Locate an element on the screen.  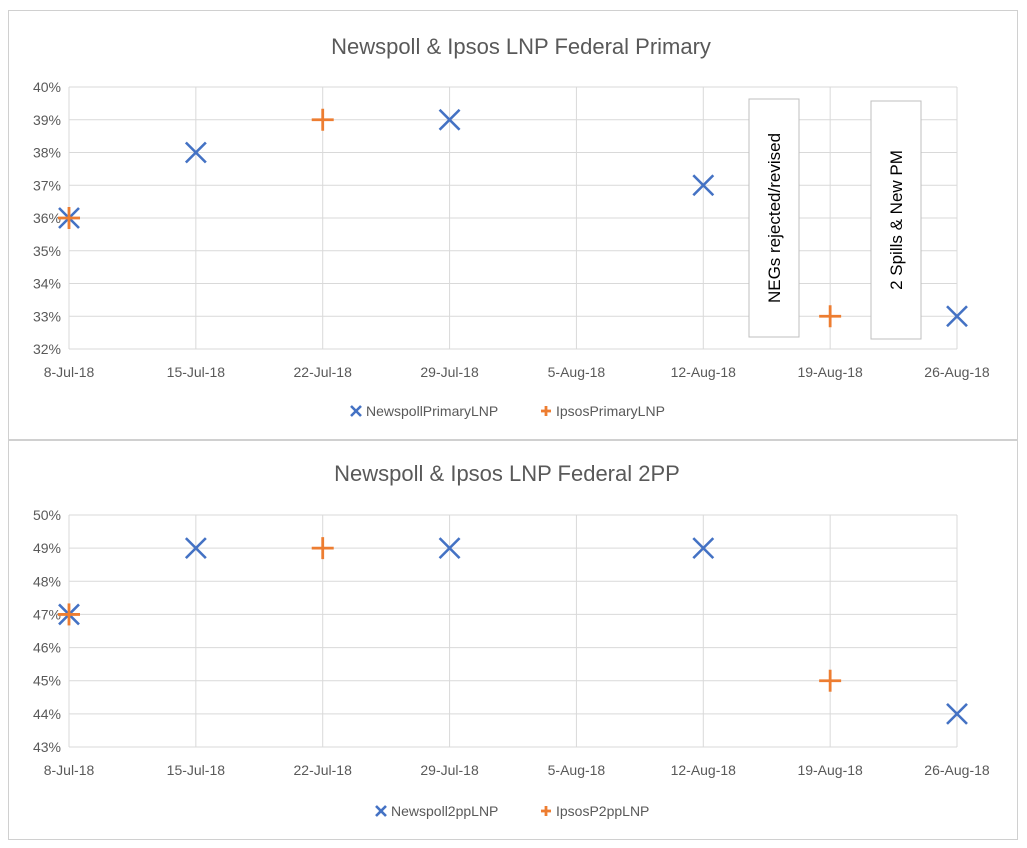
twopp-y-tick-label: 43% is located at coordinates (47, 747).